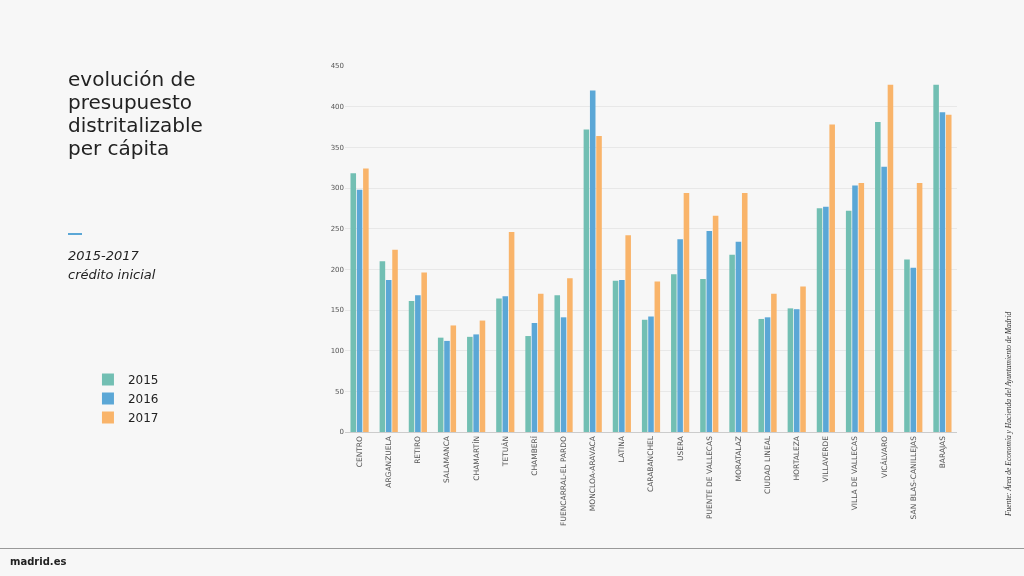 Image resolution: width=1024 pixels, height=576 pixels. What do you see at coordinates (143, 399) in the screenshot?
I see `legend-label: 2016` at bounding box center [143, 399].